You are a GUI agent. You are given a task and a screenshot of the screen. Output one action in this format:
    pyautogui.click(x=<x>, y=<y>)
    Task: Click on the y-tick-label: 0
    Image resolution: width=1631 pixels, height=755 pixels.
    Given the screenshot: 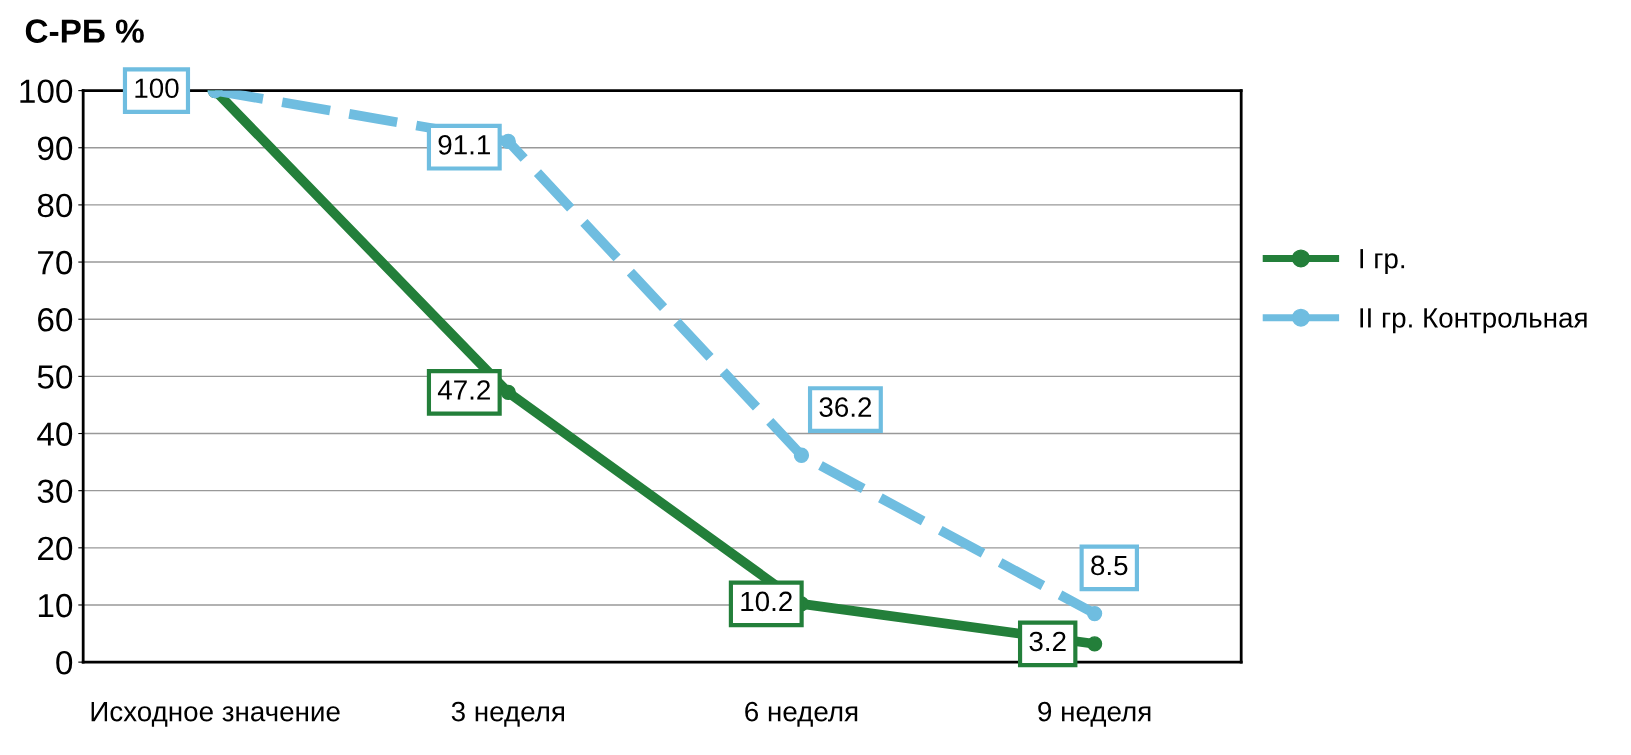 What is the action you would take?
    pyautogui.click(x=64, y=662)
    